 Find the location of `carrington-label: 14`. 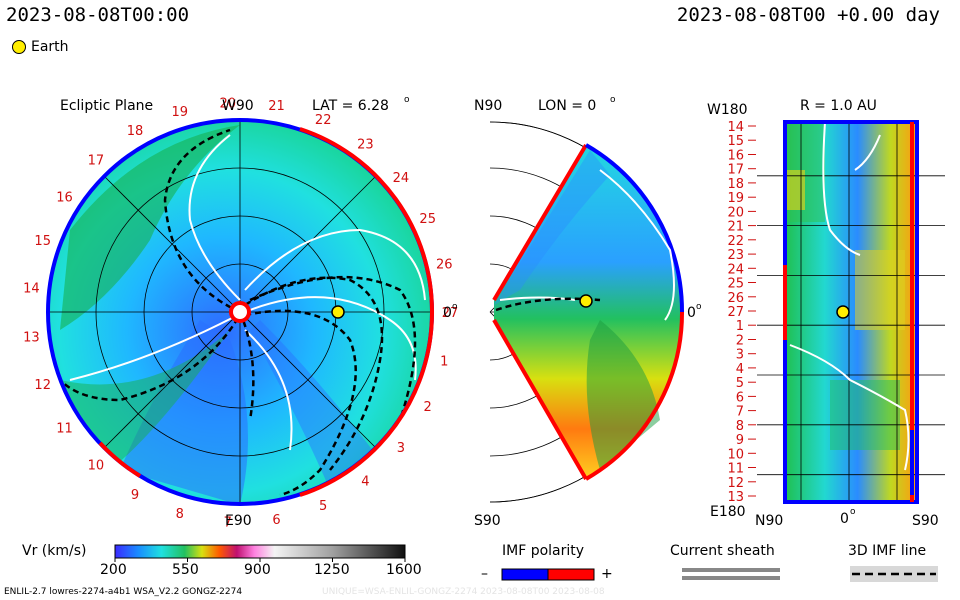

carrington-label: 14 is located at coordinates (31, 289).